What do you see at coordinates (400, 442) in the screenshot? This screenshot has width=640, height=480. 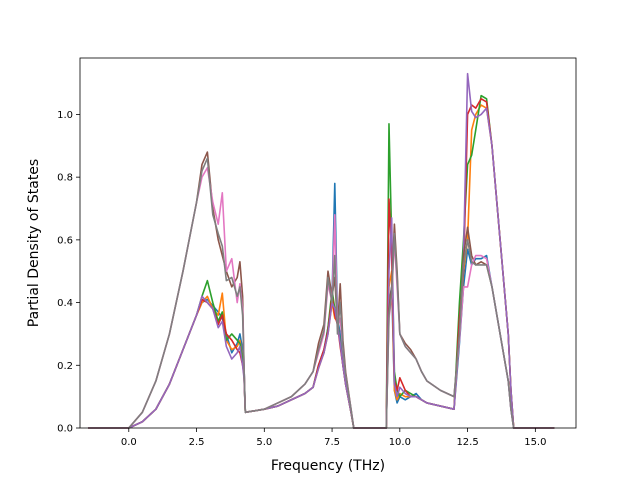 I see `x-tick-label: 10.0` at bounding box center [400, 442].